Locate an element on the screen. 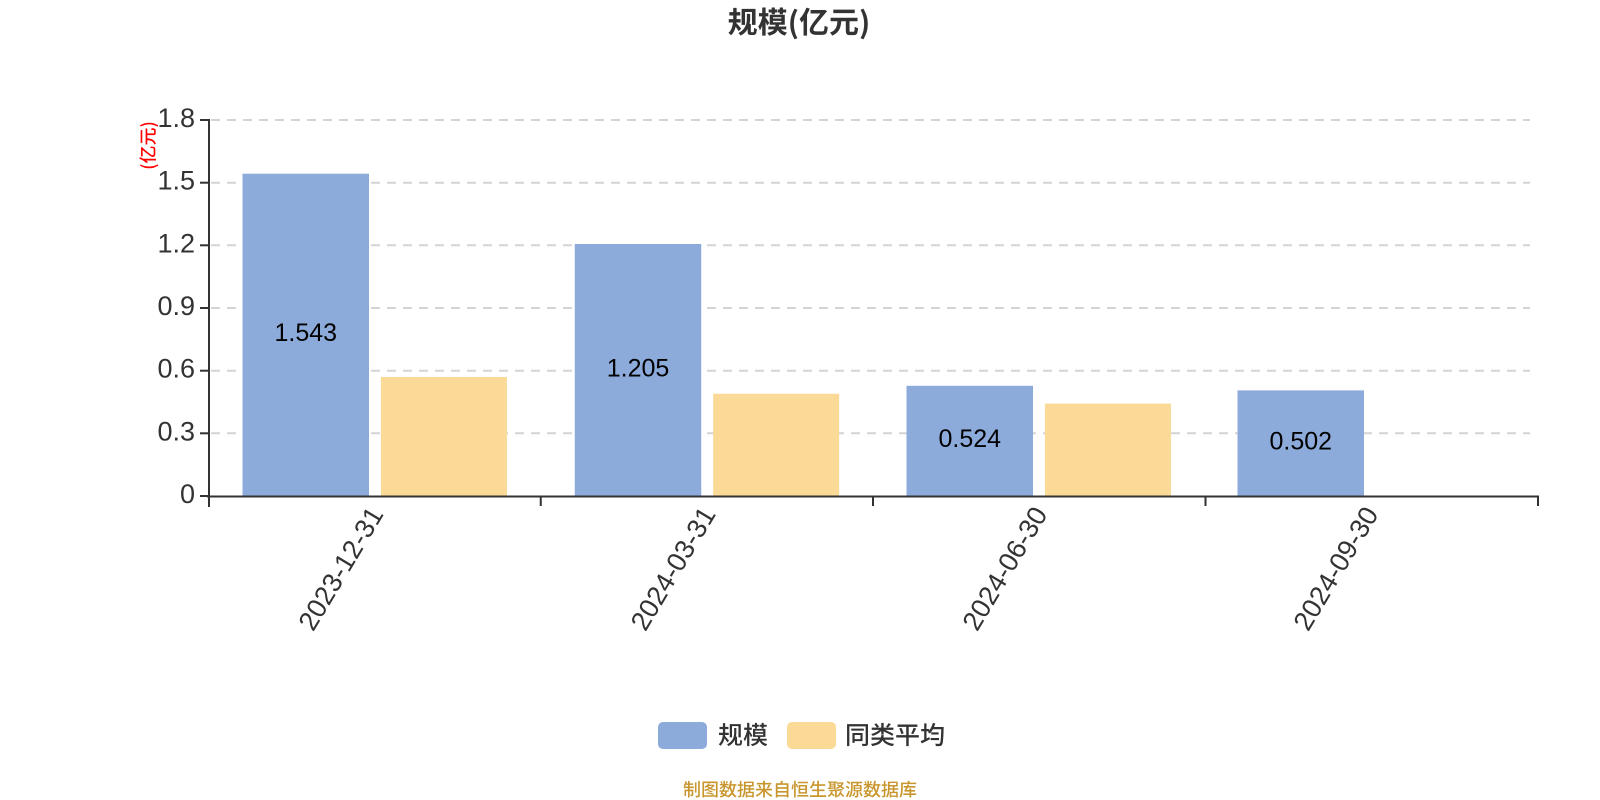  svg-text: 0.524 is located at coordinates (969, 439).